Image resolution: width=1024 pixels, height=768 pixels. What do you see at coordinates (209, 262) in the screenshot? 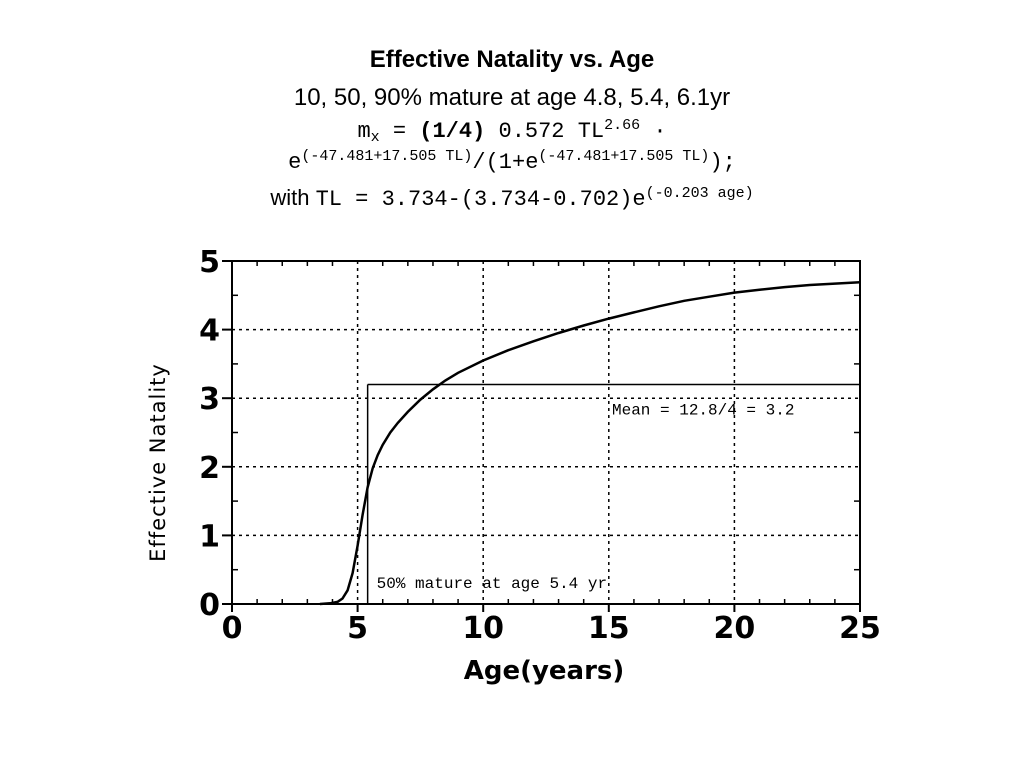
I see `y-tick-label: 5` at bounding box center [209, 262].